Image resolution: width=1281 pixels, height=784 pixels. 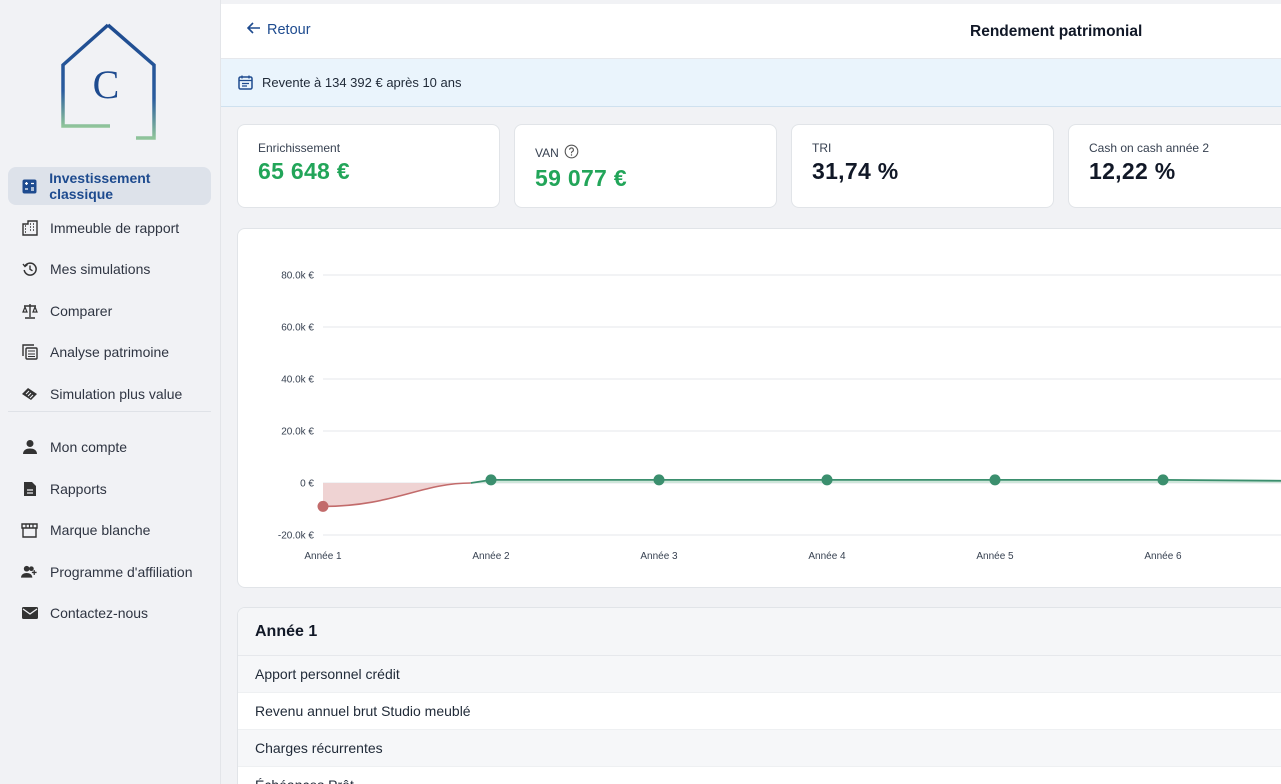 What do you see at coordinates (100, 530) in the screenshot?
I see `nav-label: Marque blanche` at bounding box center [100, 530].